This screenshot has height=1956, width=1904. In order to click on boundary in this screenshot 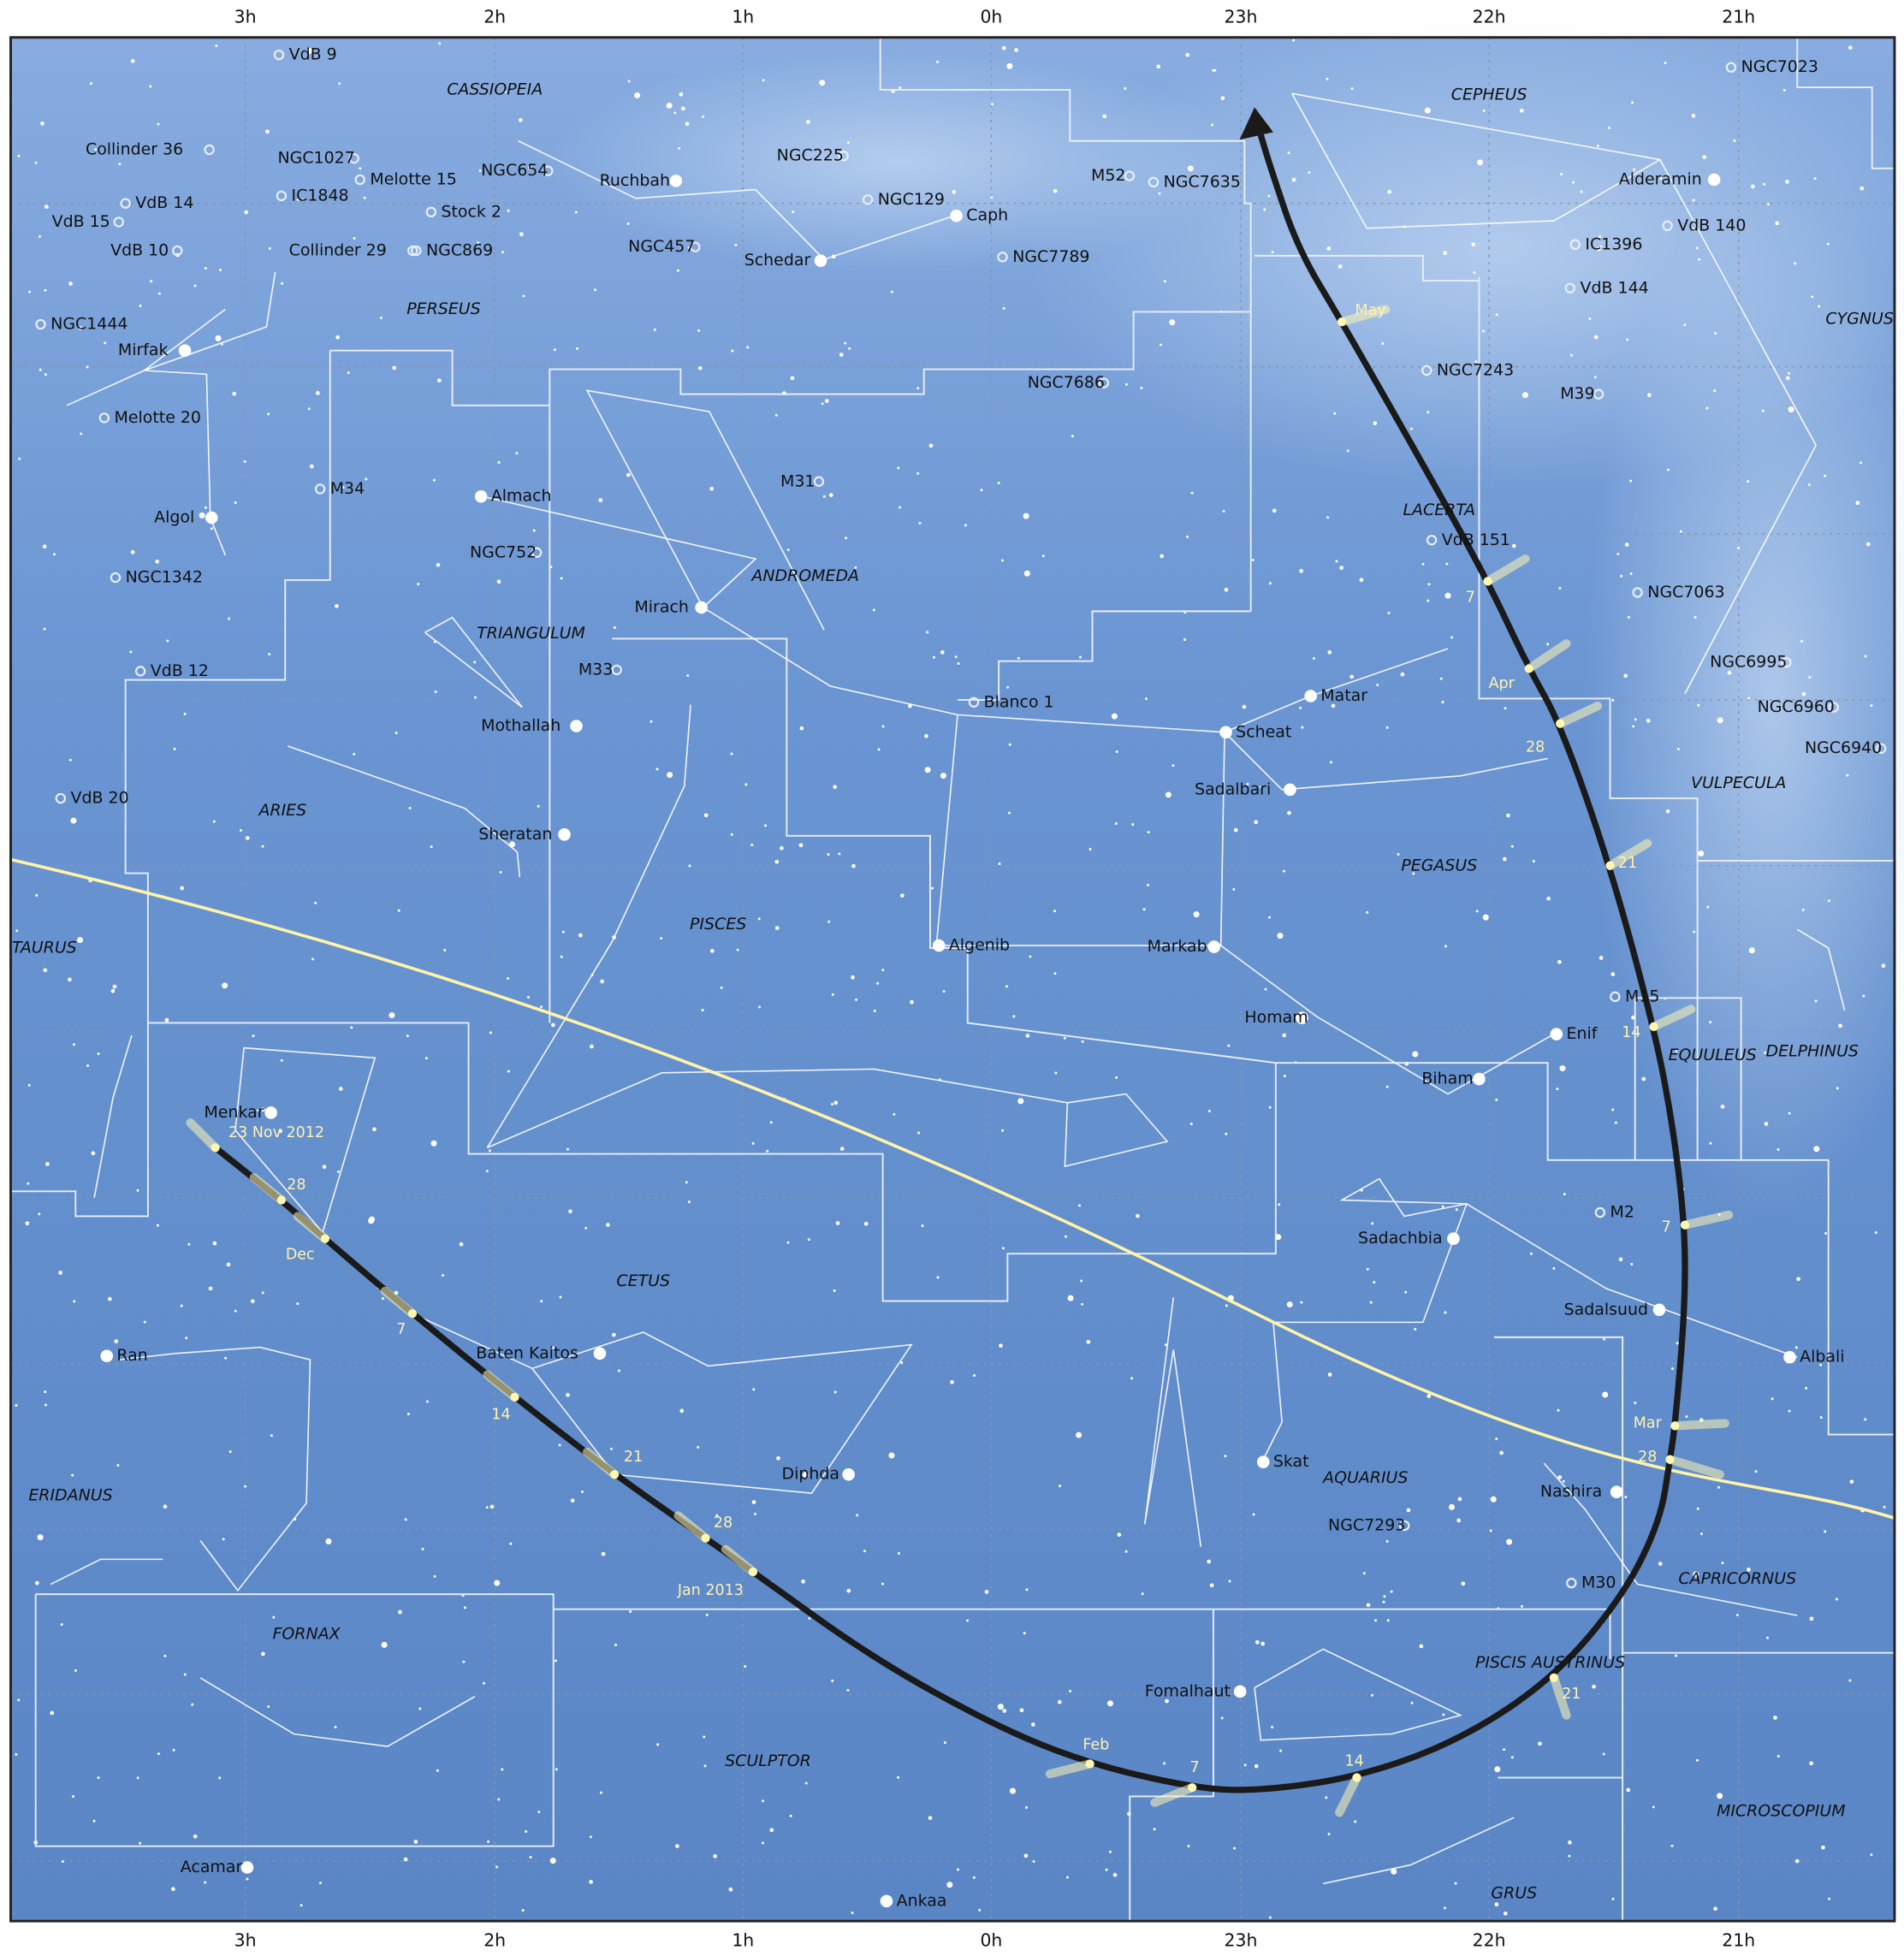, I will do `click(1104, 655)`.